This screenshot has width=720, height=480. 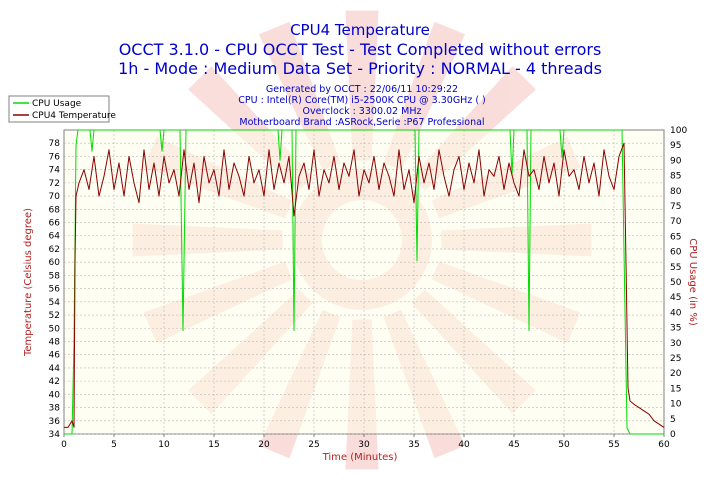 I want to click on y-left-tick-label: 72, so click(x=54, y=184).